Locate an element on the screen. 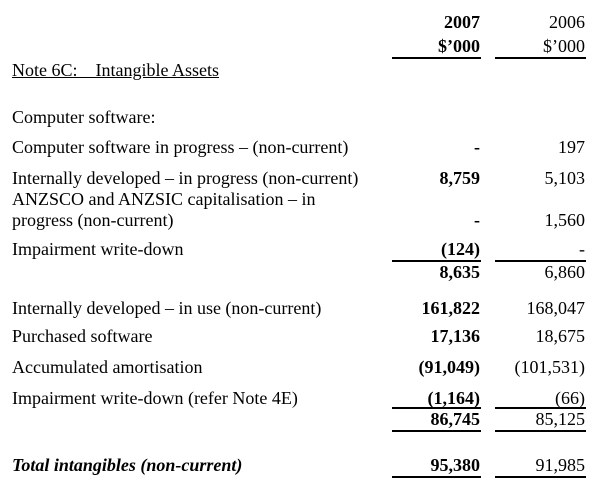  row-2007: 161,822 is located at coordinates (451, 308).